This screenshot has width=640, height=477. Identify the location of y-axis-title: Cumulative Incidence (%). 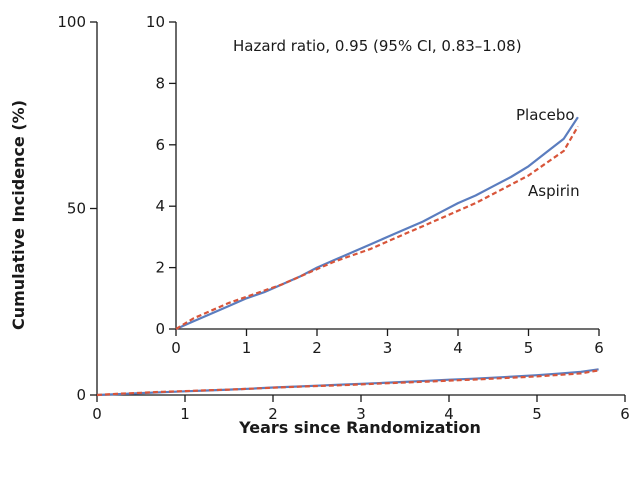
(18, 215).